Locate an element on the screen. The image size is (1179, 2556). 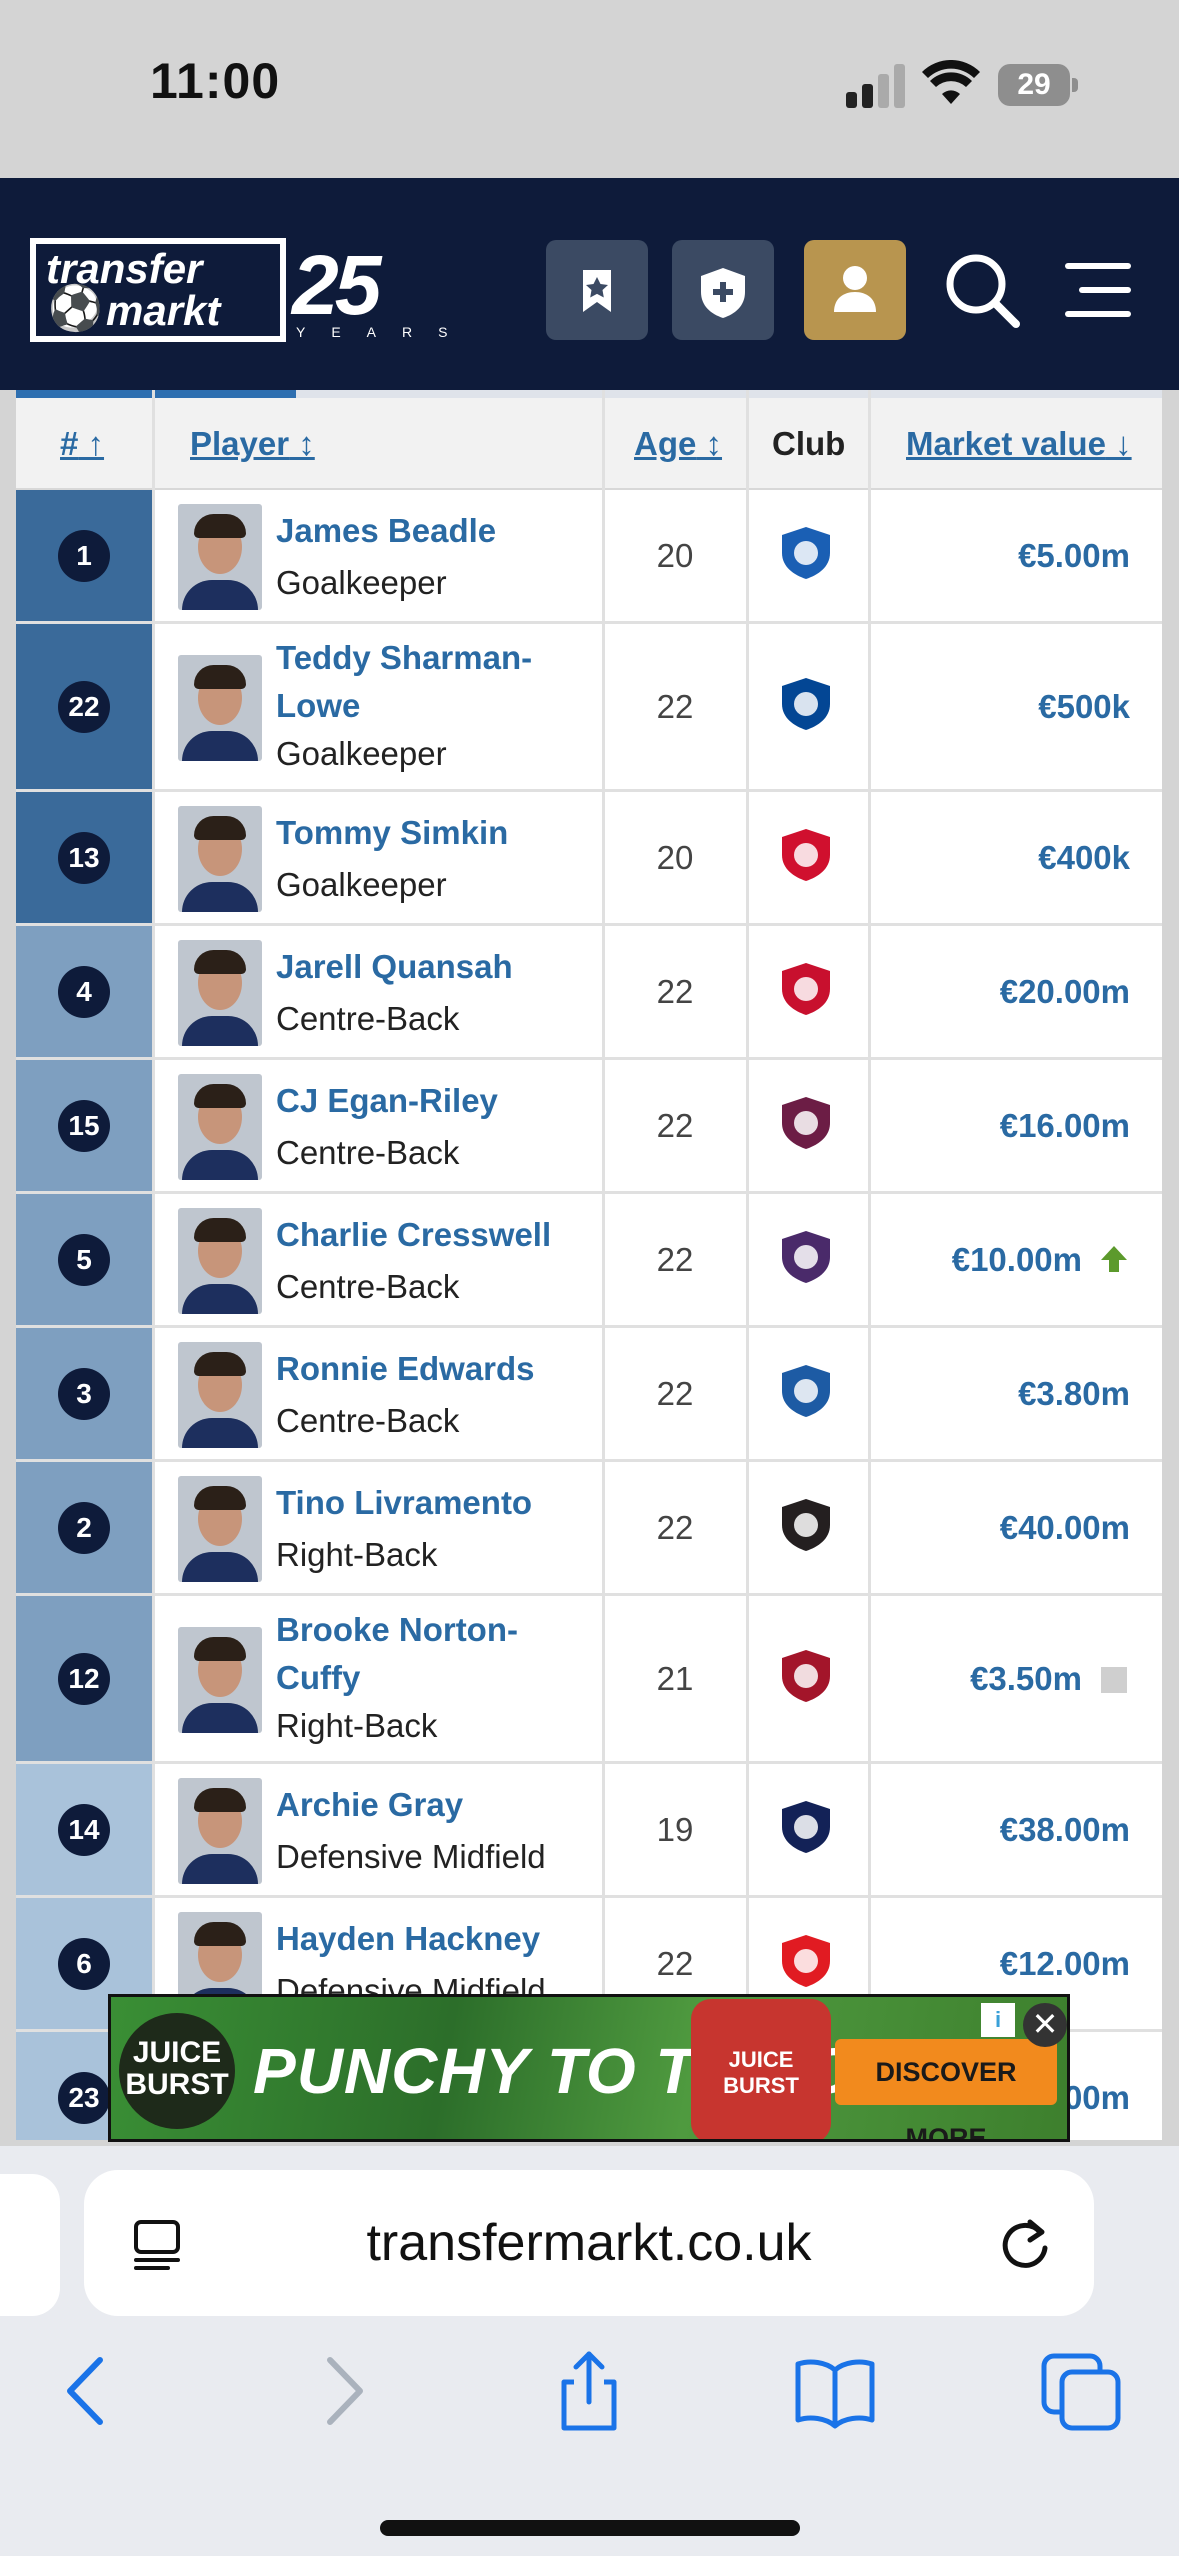
ad-info-icon: i is located at coordinates (998, 2020).